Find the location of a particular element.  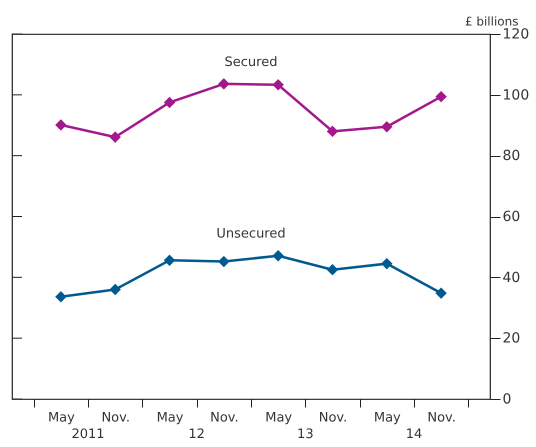

y-tick-label: 80 is located at coordinates (511, 156).